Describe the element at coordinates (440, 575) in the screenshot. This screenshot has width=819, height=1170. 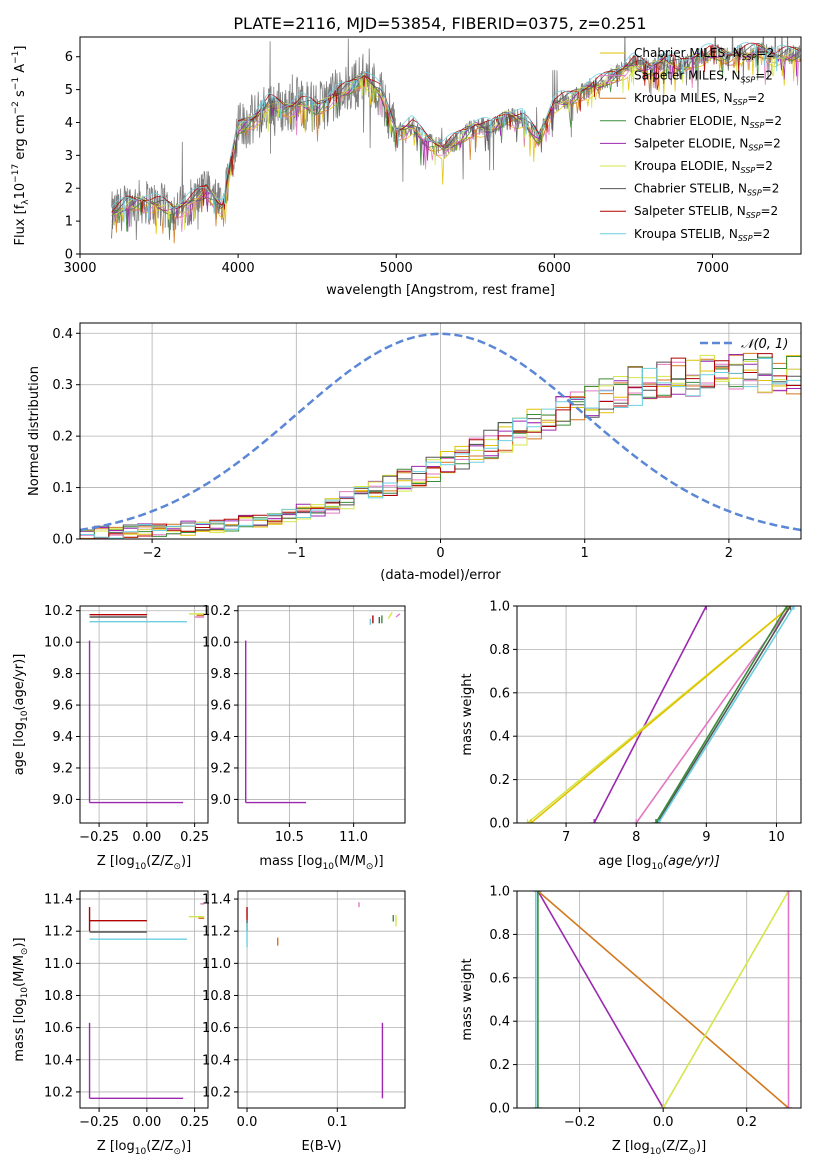
I see `x-axis-label: (data-model)/error` at that location.